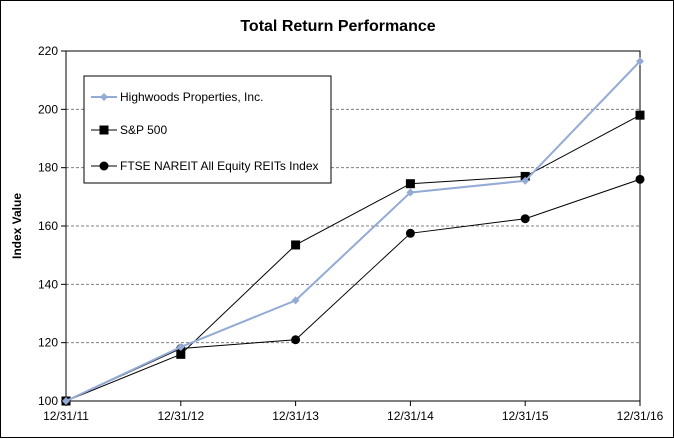 This screenshot has width=674, height=439. I want to click on legend-label-circle-series: FTSE NAREIT All Equity REITs Index, so click(219, 166).